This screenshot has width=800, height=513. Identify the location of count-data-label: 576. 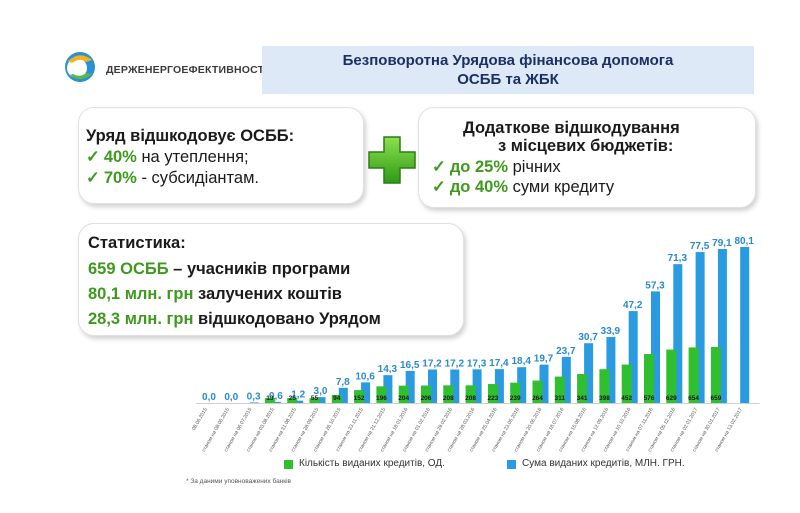
(649, 398).